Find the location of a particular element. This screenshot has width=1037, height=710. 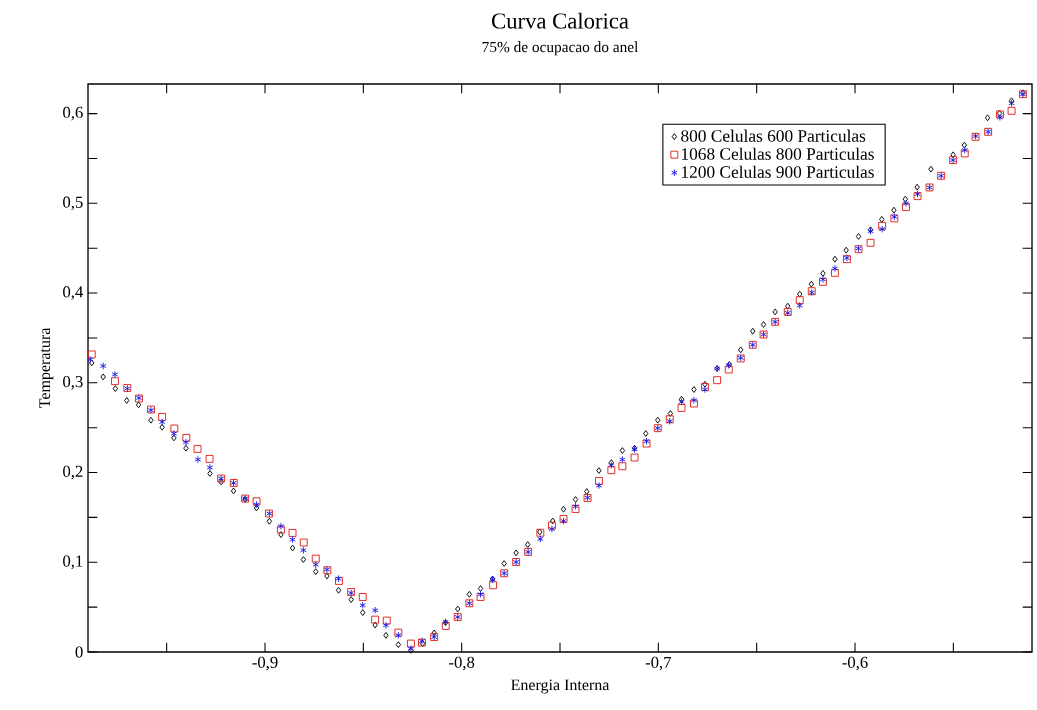

y-tick-label: 0 is located at coordinates (79, 652).